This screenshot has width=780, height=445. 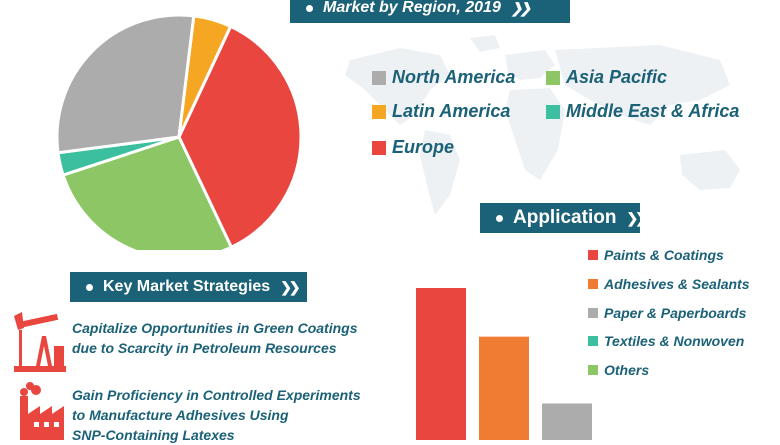 What do you see at coordinates (42, 411) in the screenshot?
I see `factory-icon` at bounding box center [42, 411].